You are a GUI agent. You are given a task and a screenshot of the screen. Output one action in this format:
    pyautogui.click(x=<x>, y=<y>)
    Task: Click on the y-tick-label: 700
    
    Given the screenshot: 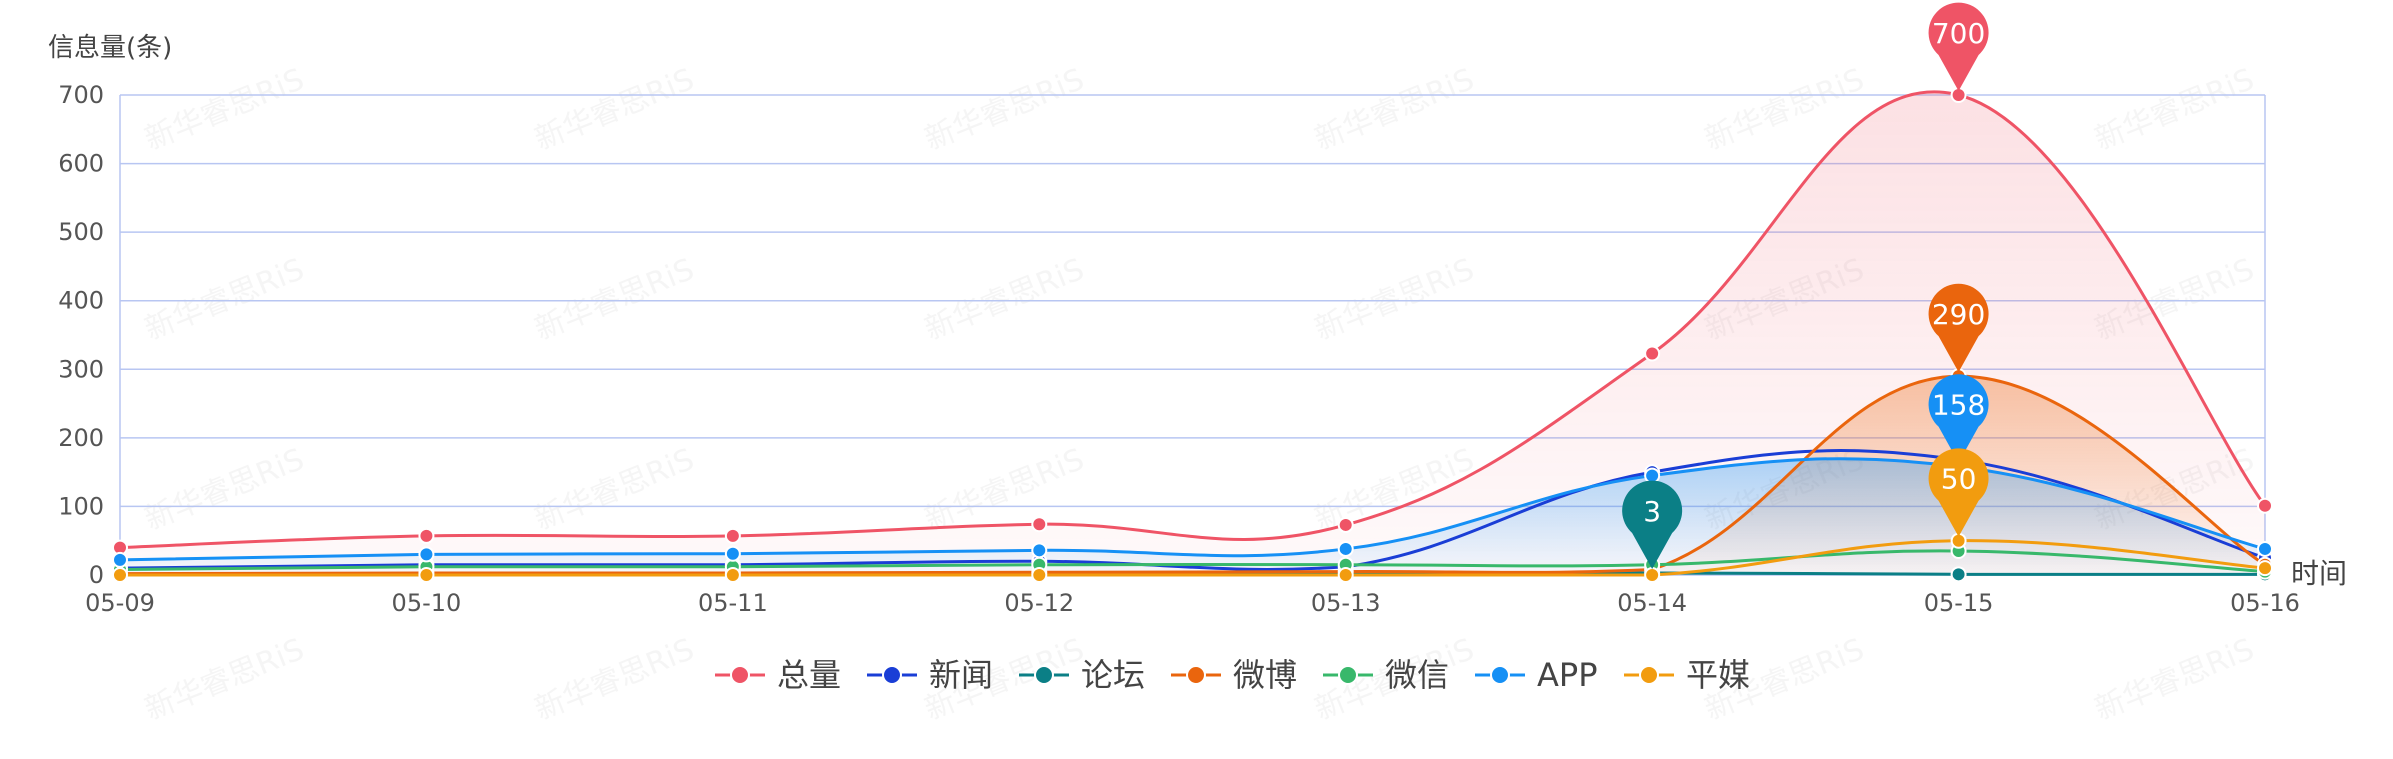 What is the action you would take?
    pyautogui.click(x=81, y=95)
    